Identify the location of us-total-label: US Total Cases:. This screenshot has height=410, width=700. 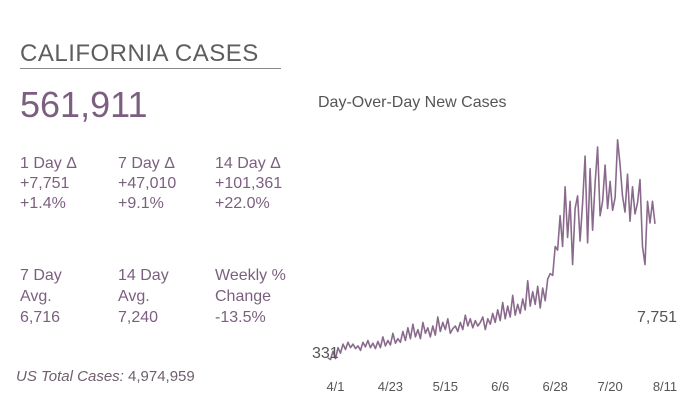
(70, 376).